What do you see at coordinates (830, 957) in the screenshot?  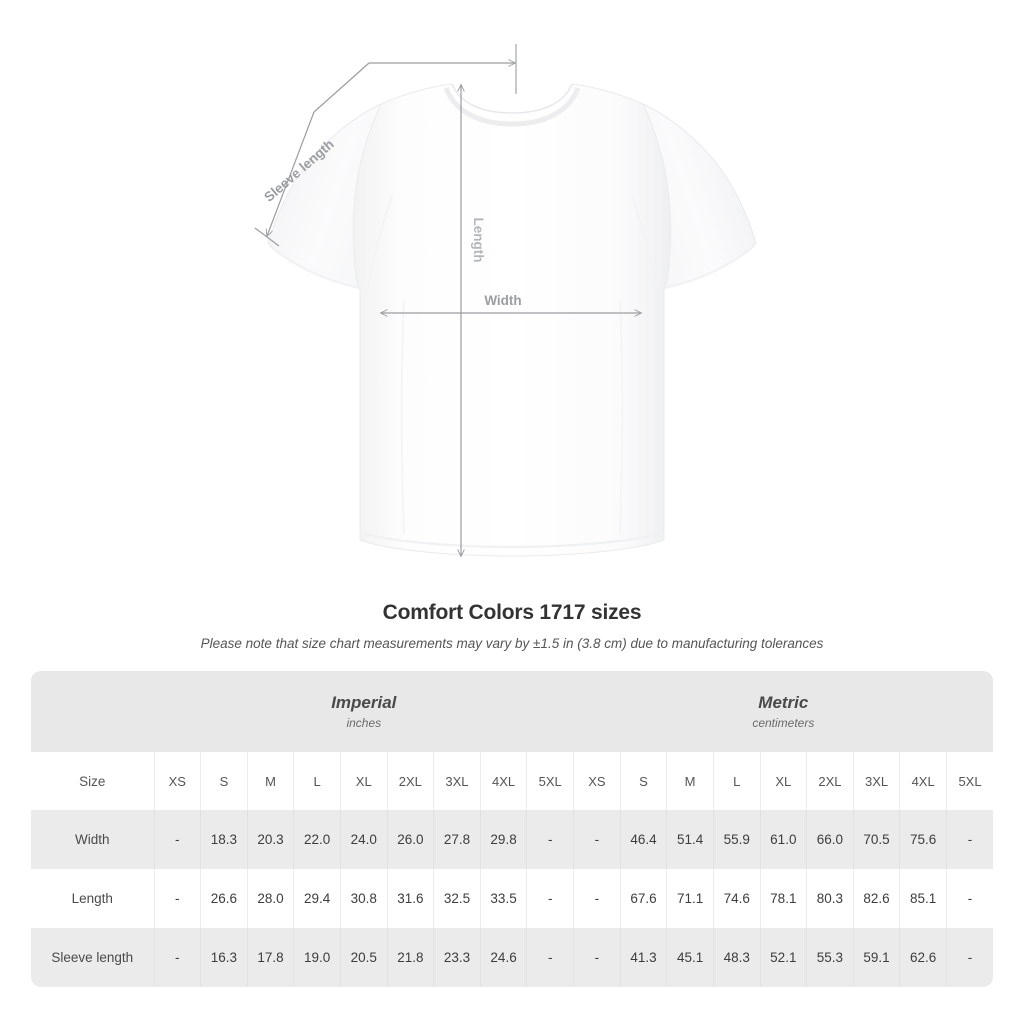 I see `cell-sleeve-length-metric-2xl: 55.3` at bounding box center [830, 957].